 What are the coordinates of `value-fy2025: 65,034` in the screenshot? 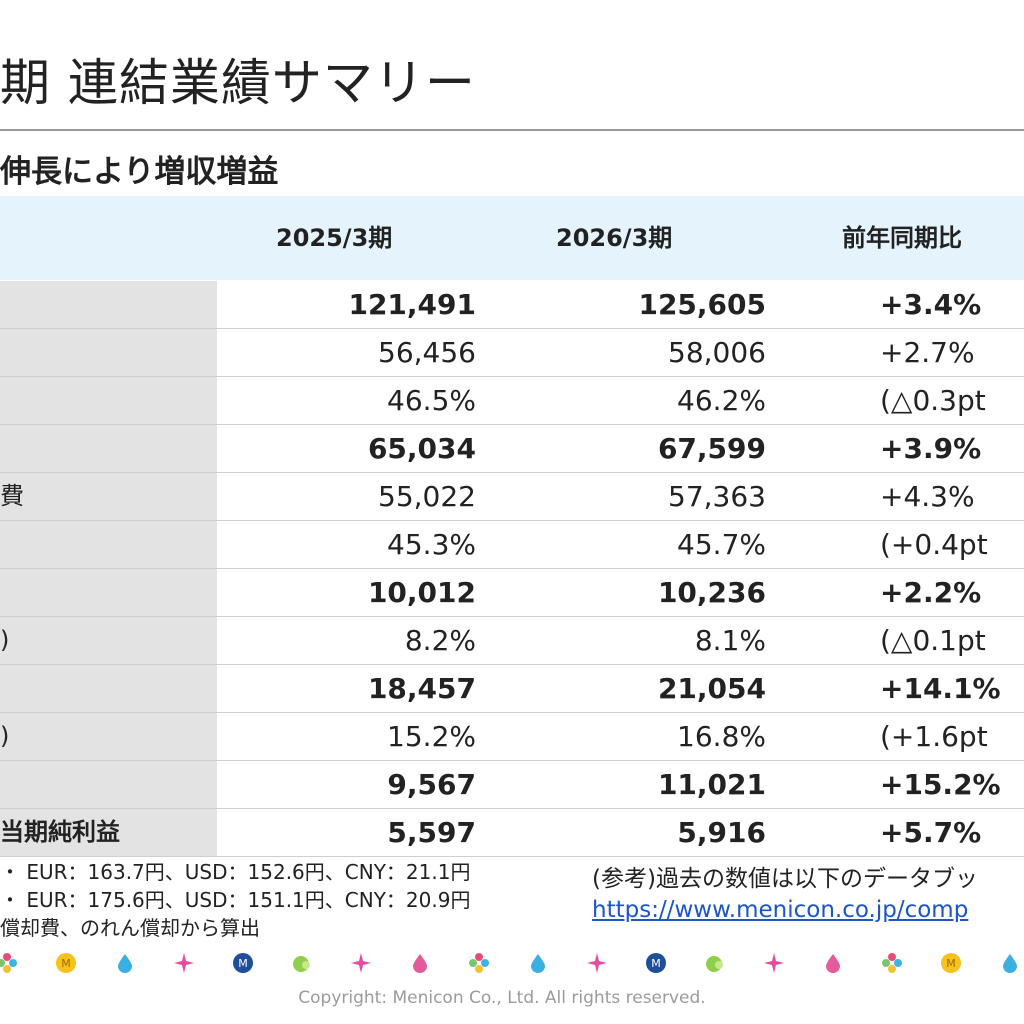 It's located at (421, 448).